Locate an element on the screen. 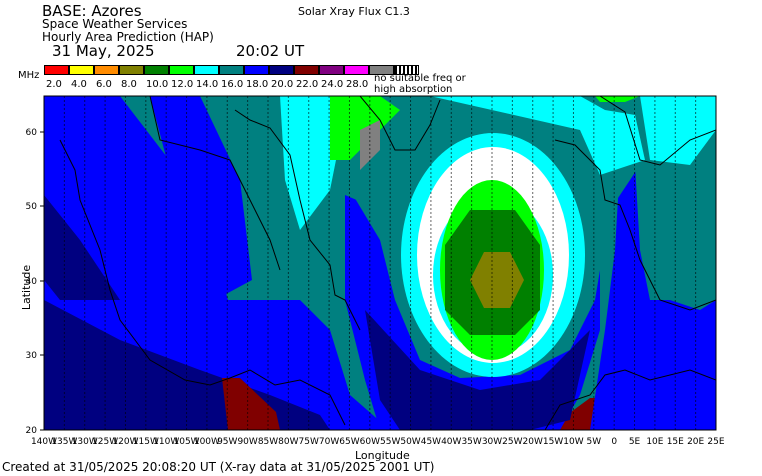  y-axis-label: Latitude is located at coordinates (27, 287).